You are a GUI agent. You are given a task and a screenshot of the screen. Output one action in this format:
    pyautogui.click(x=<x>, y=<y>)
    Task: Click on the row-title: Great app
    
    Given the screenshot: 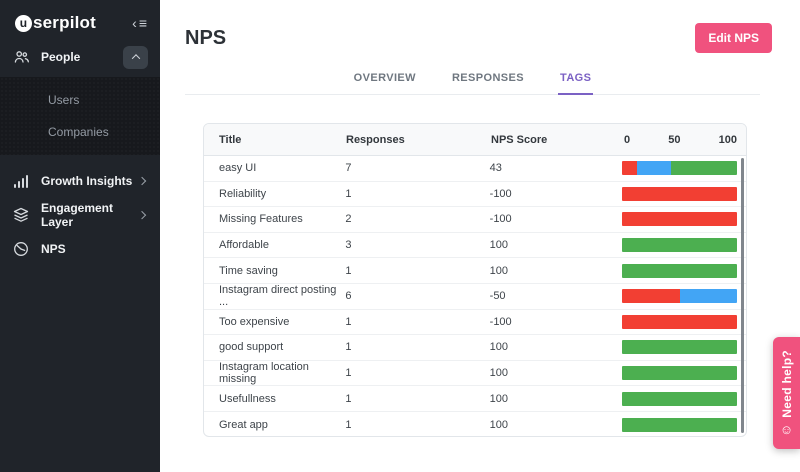 What is the action you would take?
    pyautogui.click(x=243, y=424)
    